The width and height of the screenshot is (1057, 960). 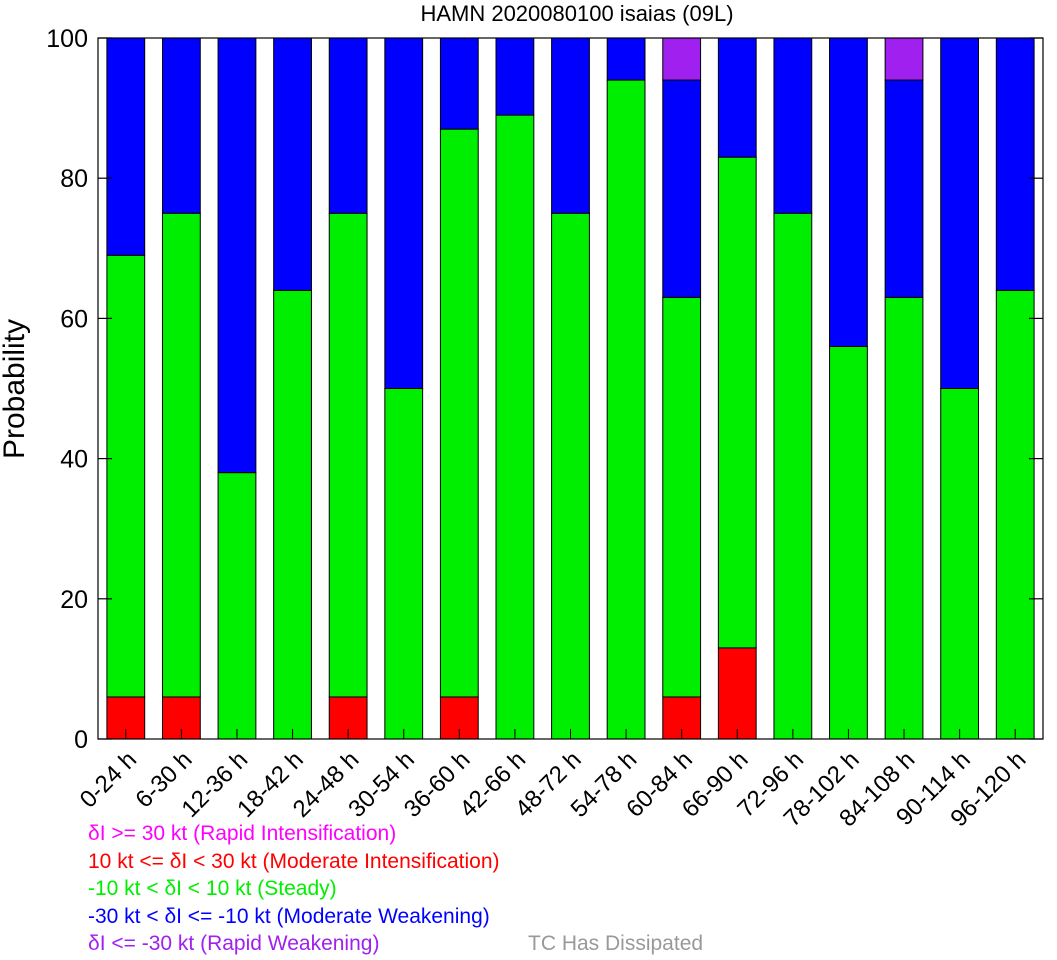 I want to click on bar-segment-mi, so click(x=737, y=693).